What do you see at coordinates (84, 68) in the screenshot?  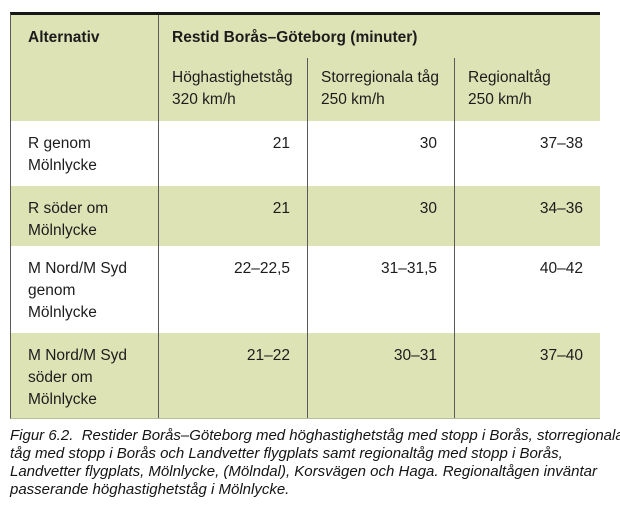 I see `column-header-alternativ: Alternativ` at bounding box center [84, 68].